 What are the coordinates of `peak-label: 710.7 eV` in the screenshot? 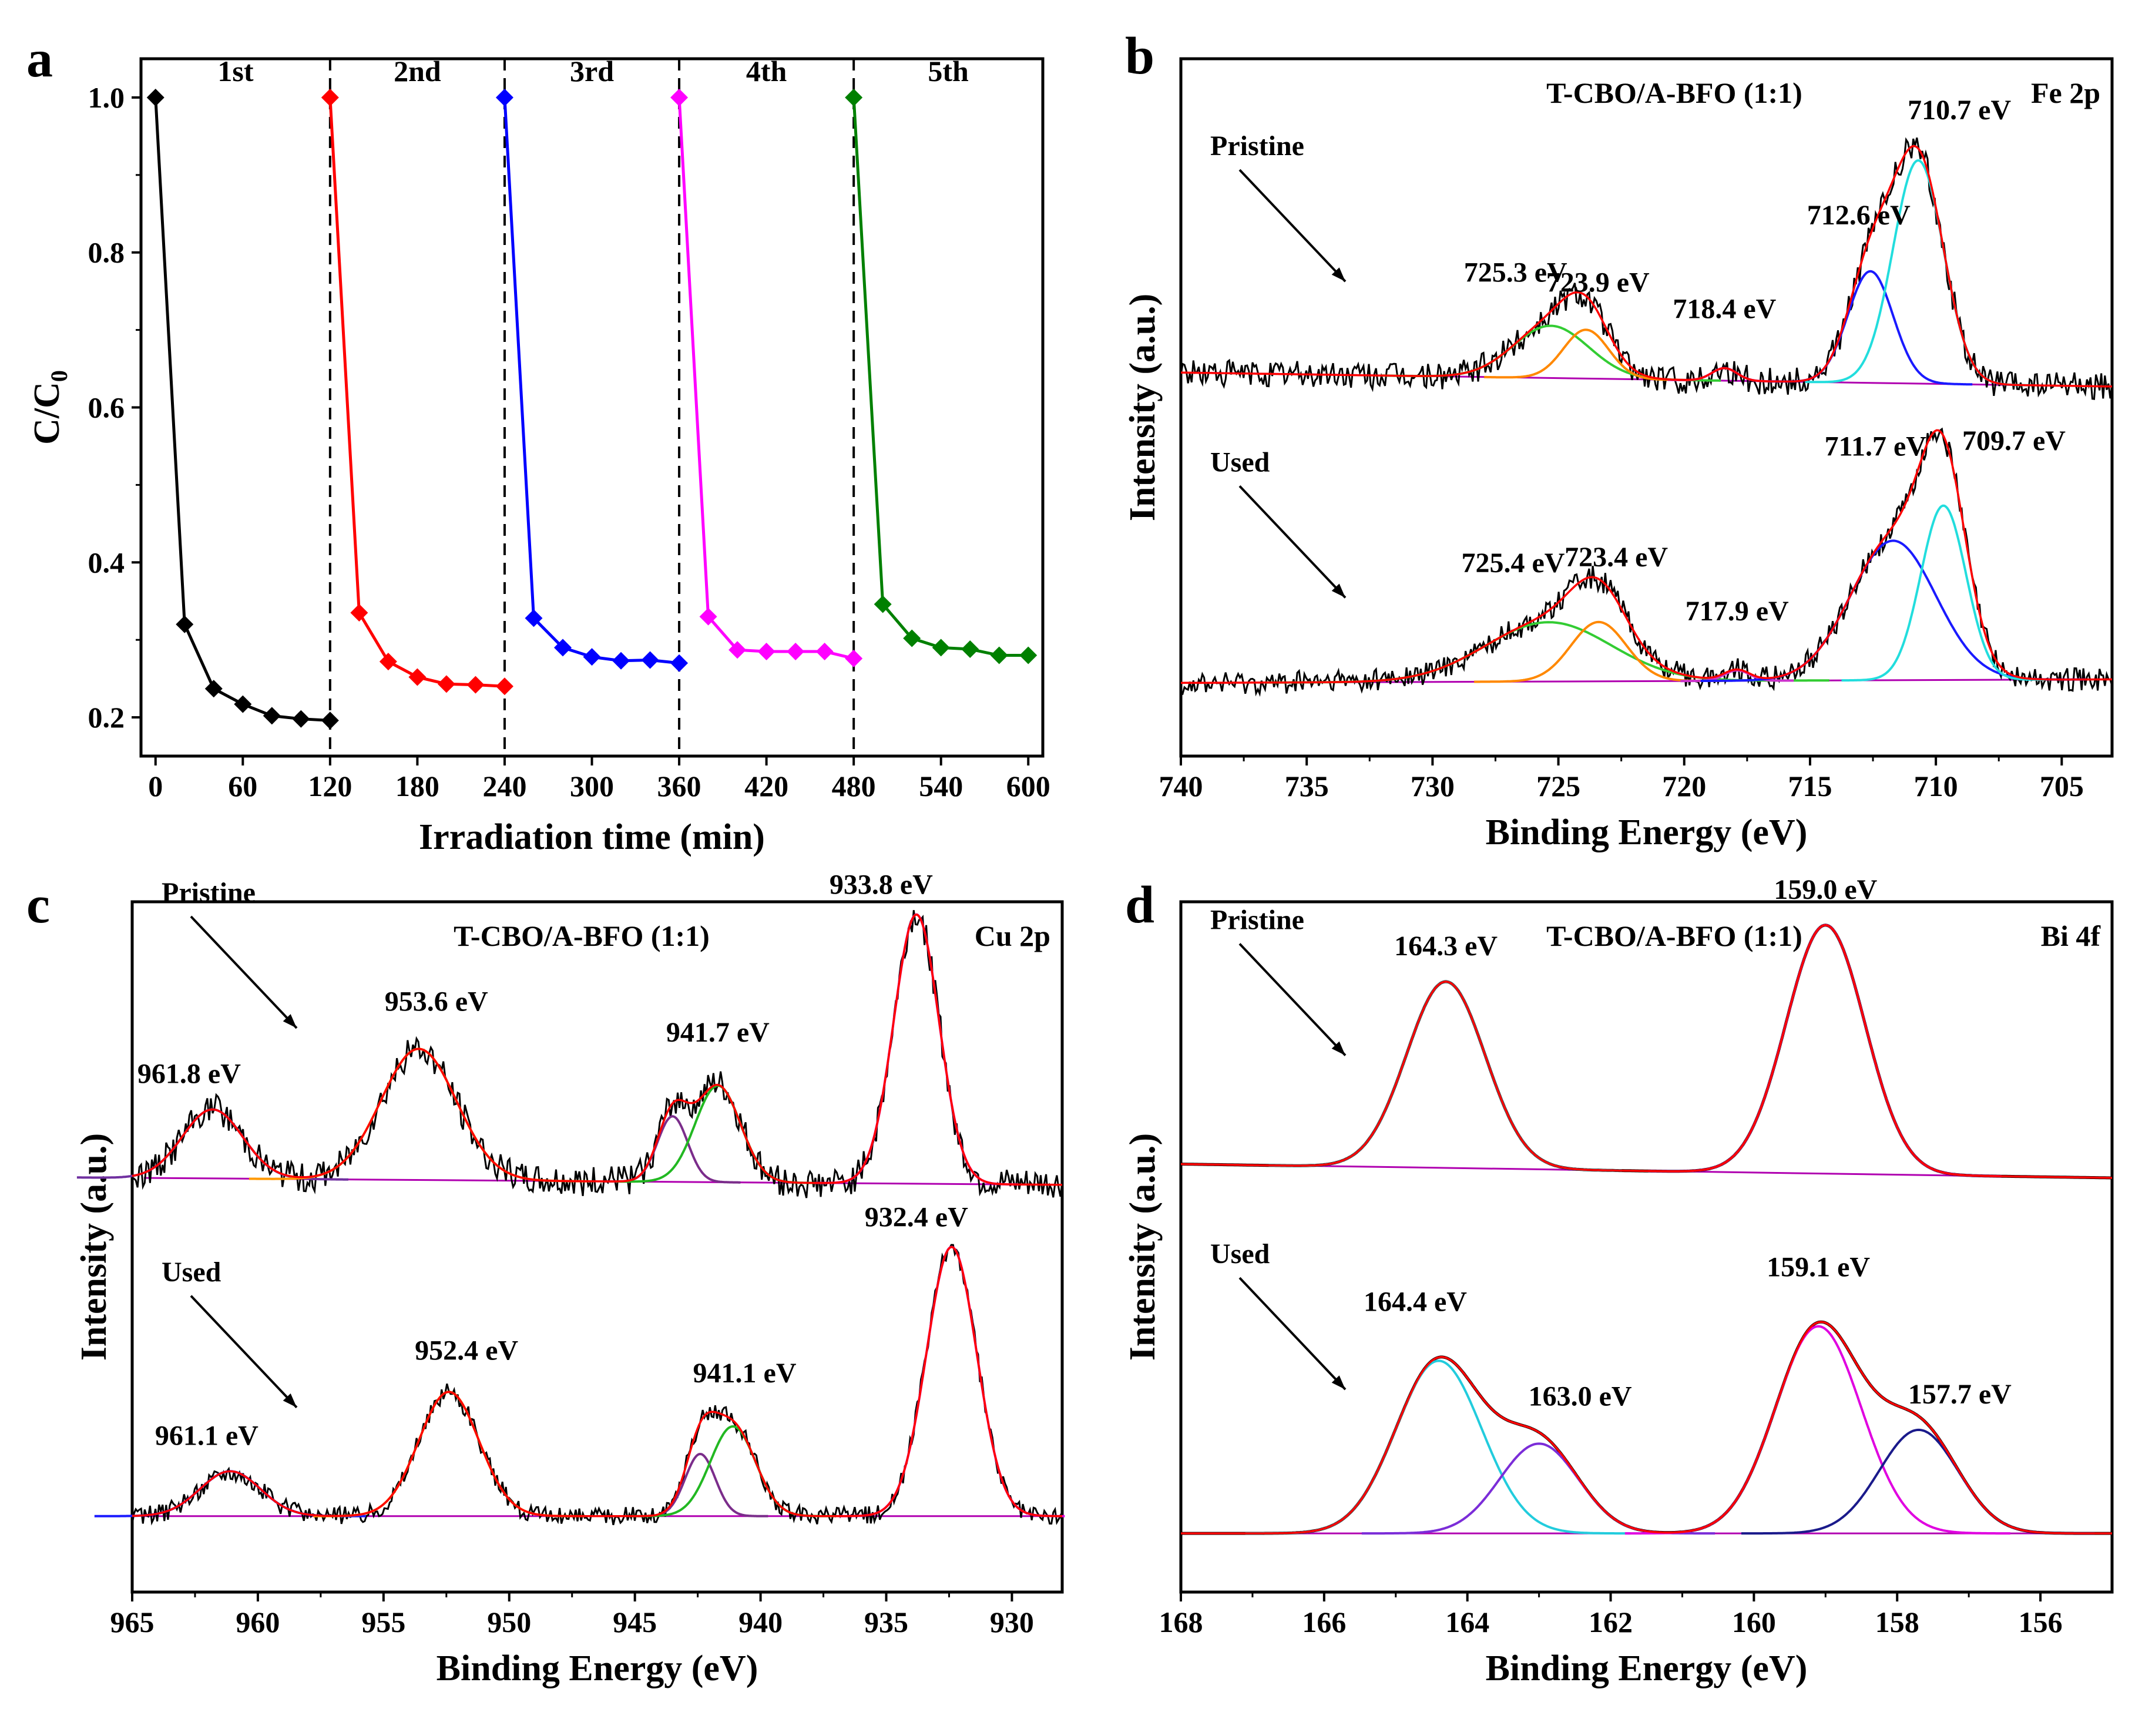 It's located at (1959, 110).